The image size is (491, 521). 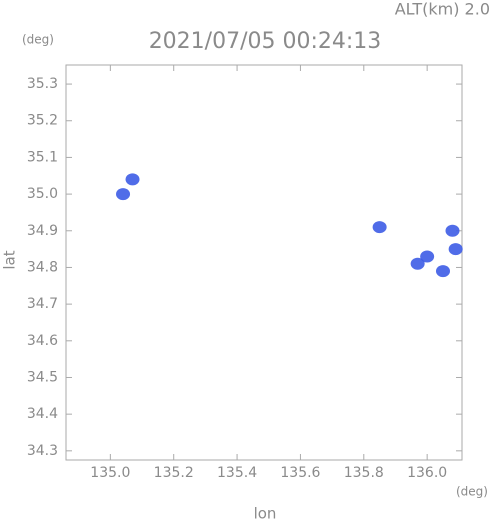 I want to click on y-unit: (deg), so click(x=38, y=40).